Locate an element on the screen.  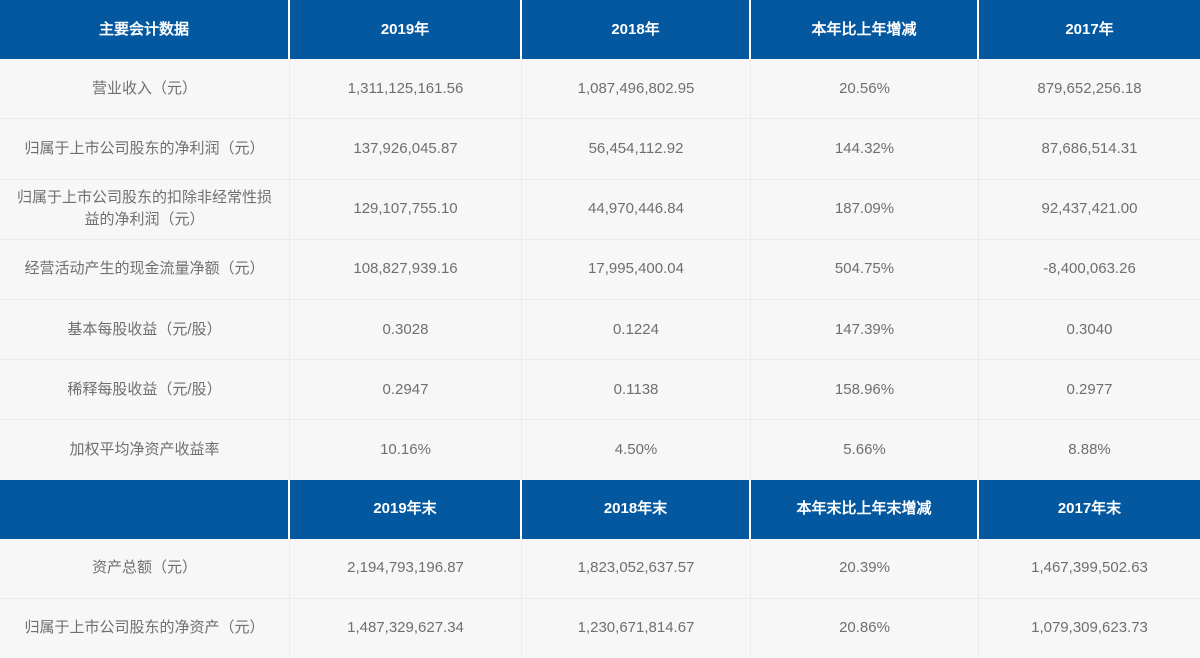
table-row-basic-eps: 基本每股收益（元/股） 0.3028 0.1224 147.39% 0.3040 is located at coordinates (600, 329).